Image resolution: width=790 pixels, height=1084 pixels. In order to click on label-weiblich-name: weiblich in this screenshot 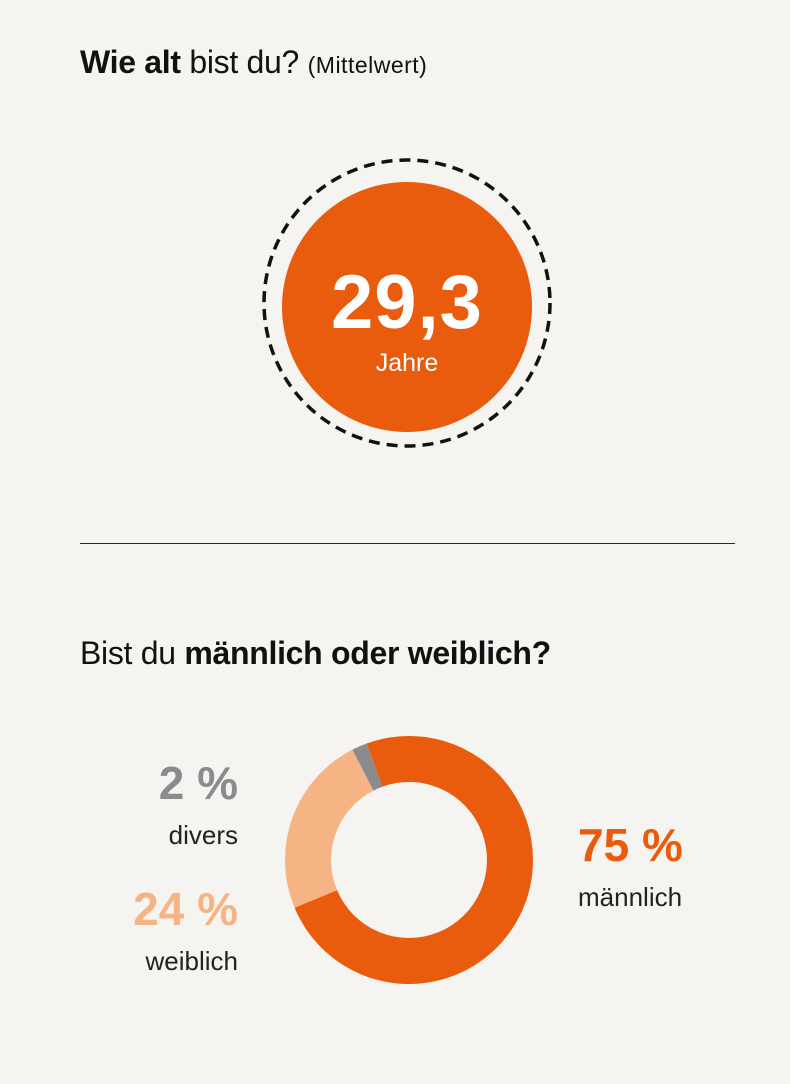, I will do `click(192, 961)`.